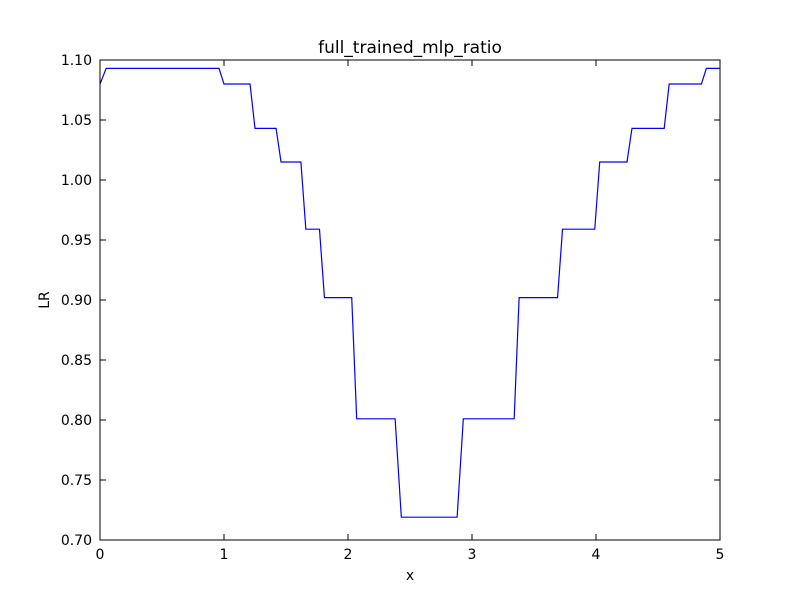  I want to click on x-tick-label: 0, so click(100, 555).